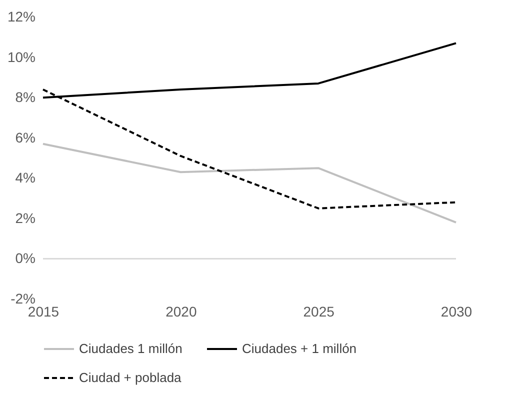 The image size is (508, 400). Describe the element at coordinates (25, 137) in the screenshot. I see `y-tick-label: 6%` at that location.